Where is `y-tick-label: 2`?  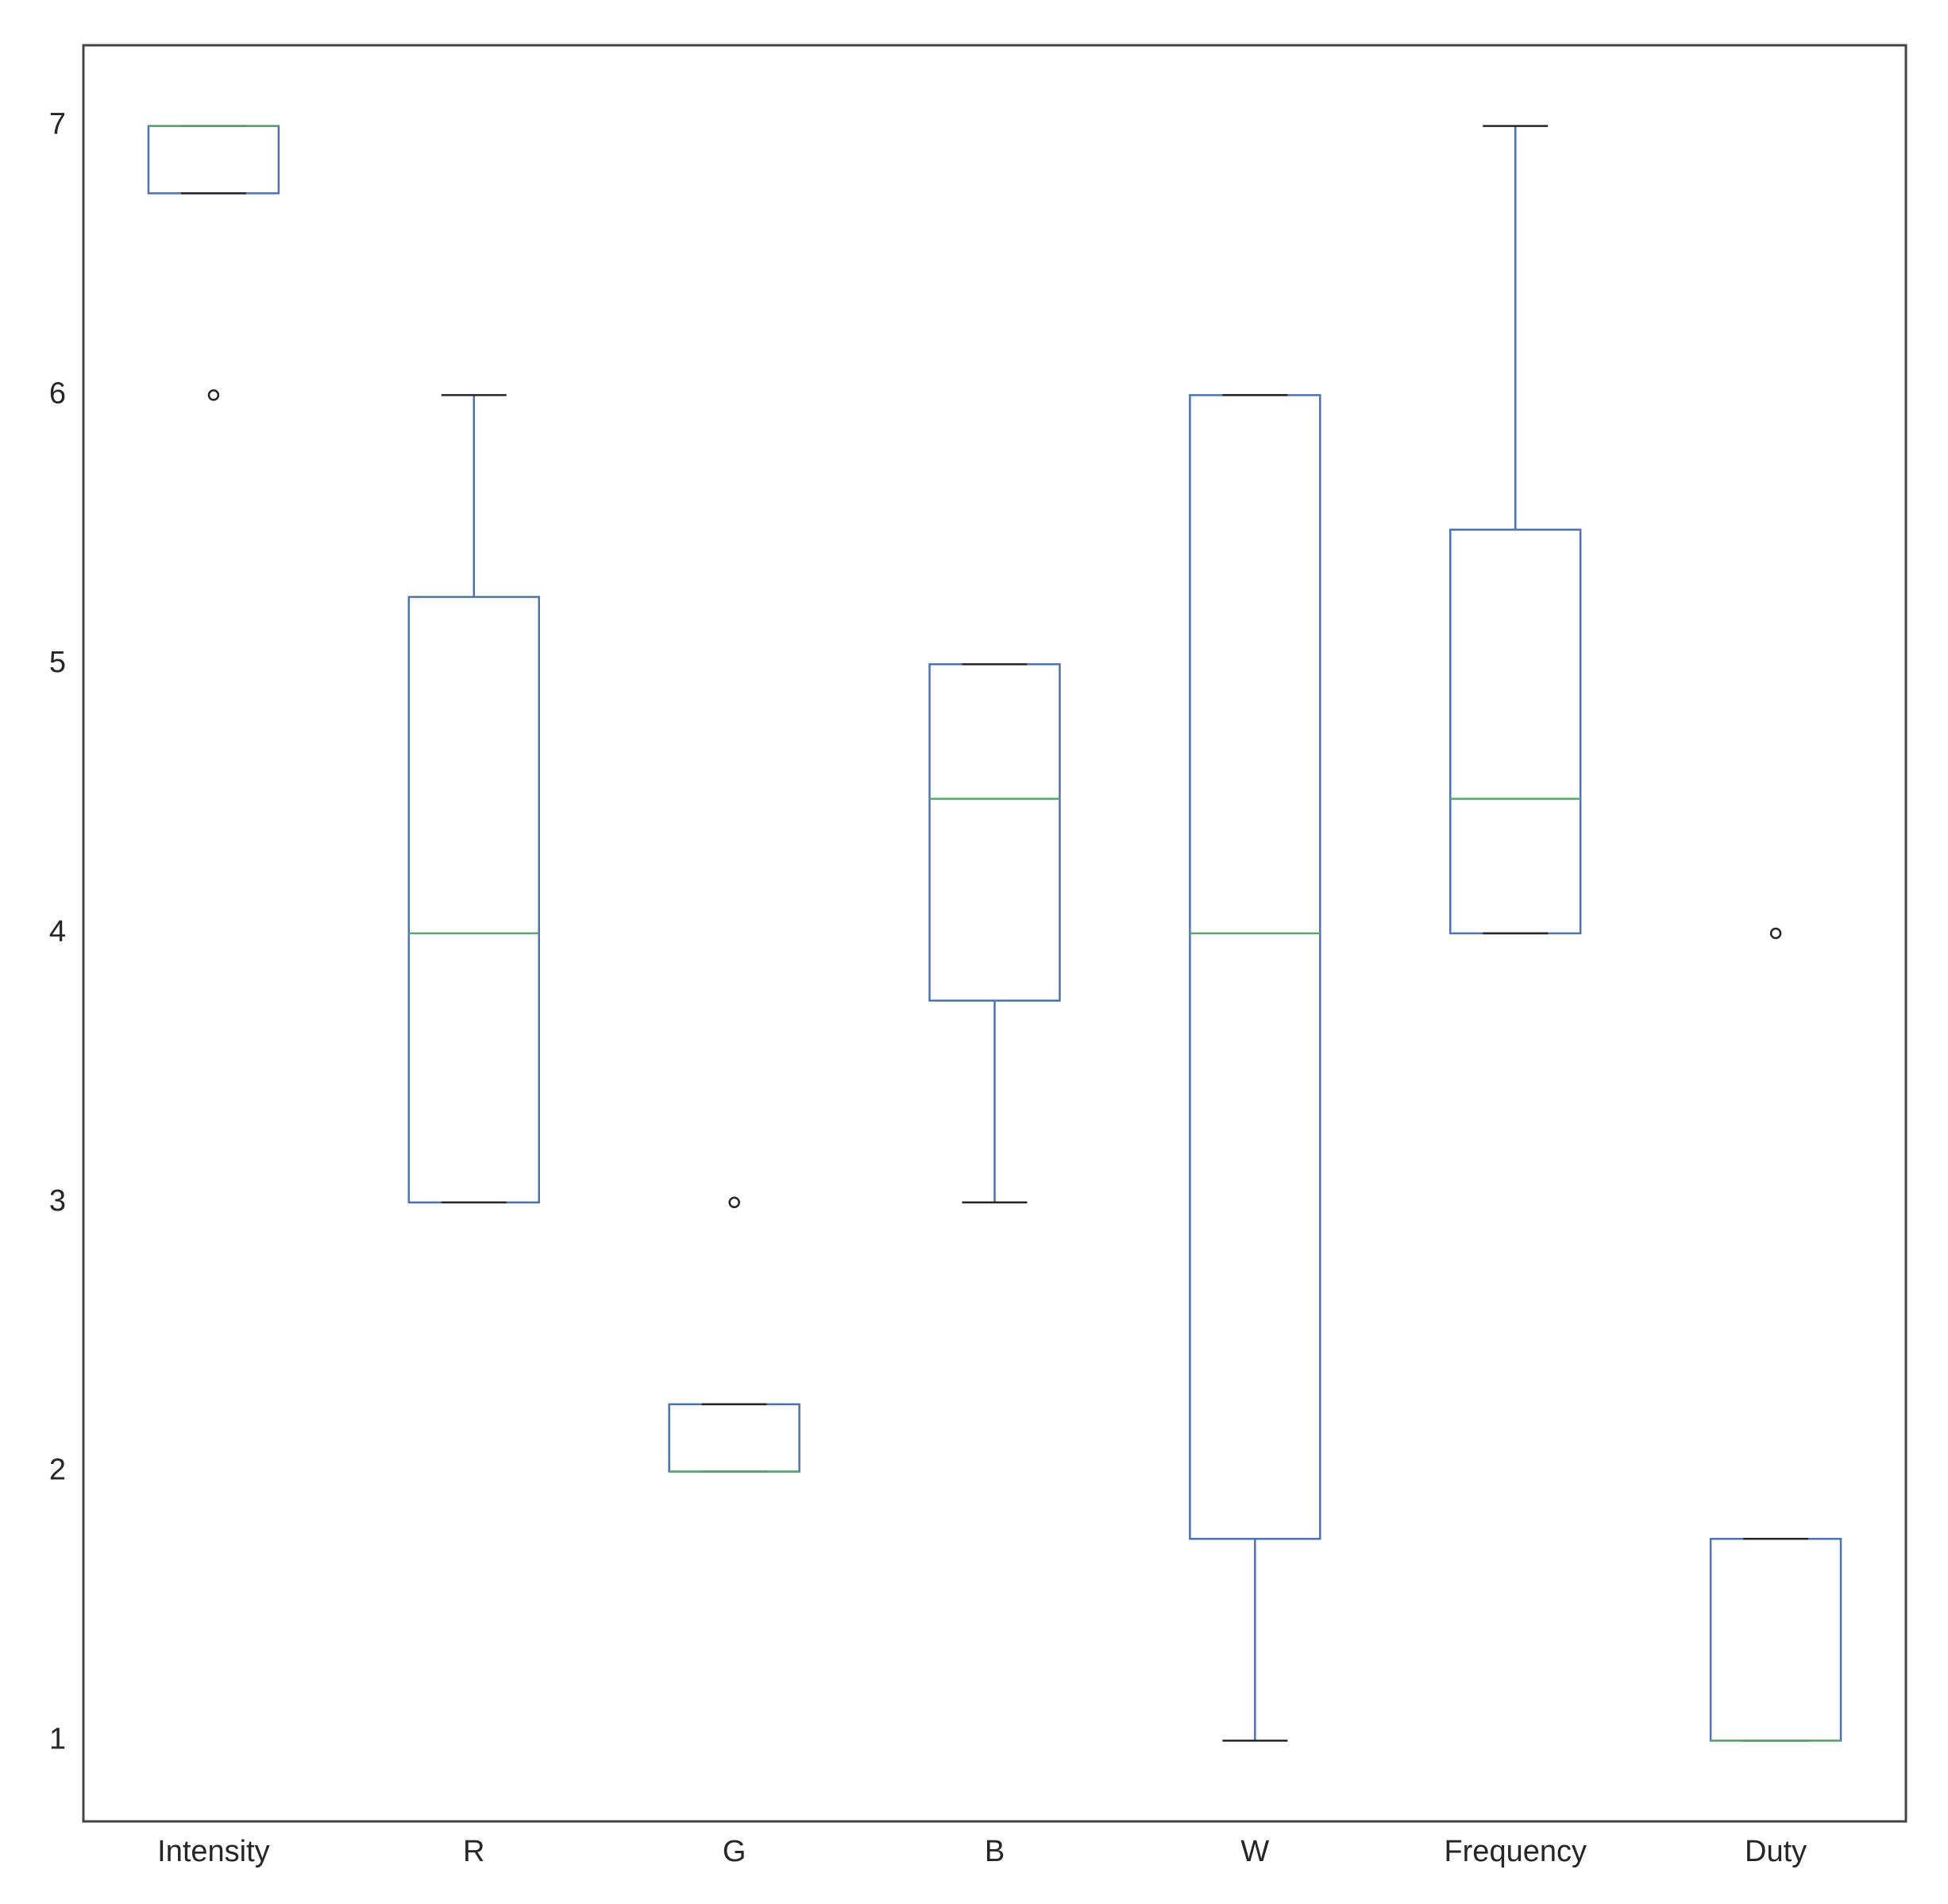
y-tick-label: 2 is located at coordinates (57, 1470).